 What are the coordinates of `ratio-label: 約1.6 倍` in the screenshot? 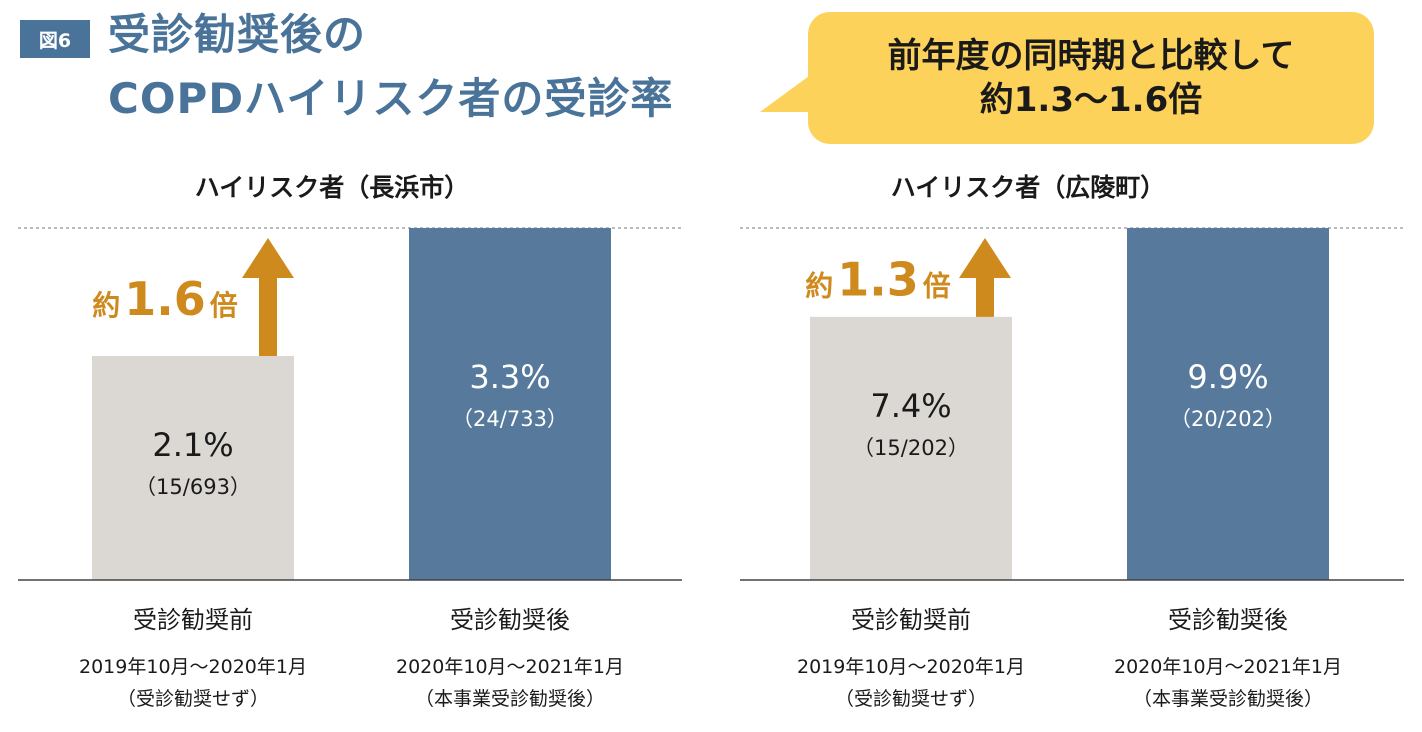 It's located at (165, 299).